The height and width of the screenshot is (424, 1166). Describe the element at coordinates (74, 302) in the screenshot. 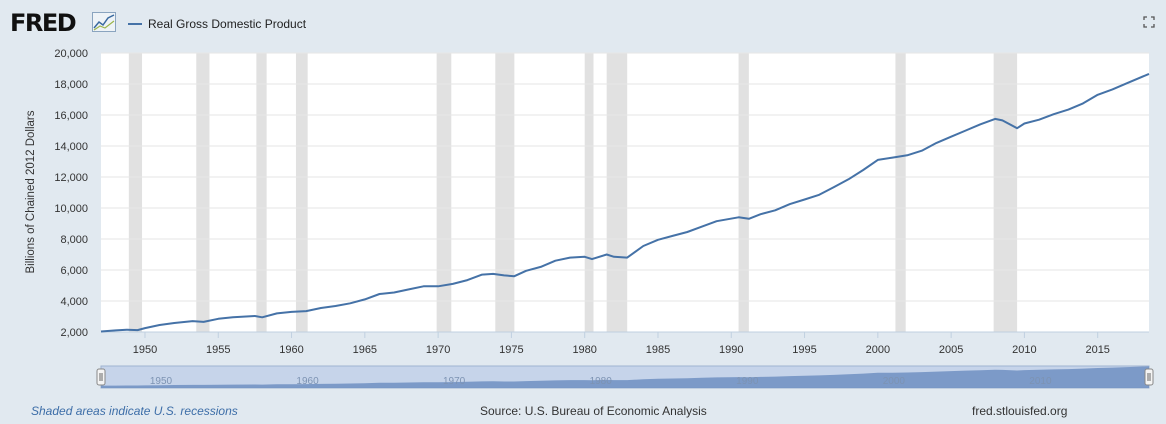

I see `y-tick-label: 4,000` at that location.